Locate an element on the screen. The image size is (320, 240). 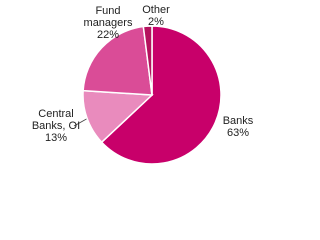
slice-label: Fund managers 22% is located at coordinates (108, 23).